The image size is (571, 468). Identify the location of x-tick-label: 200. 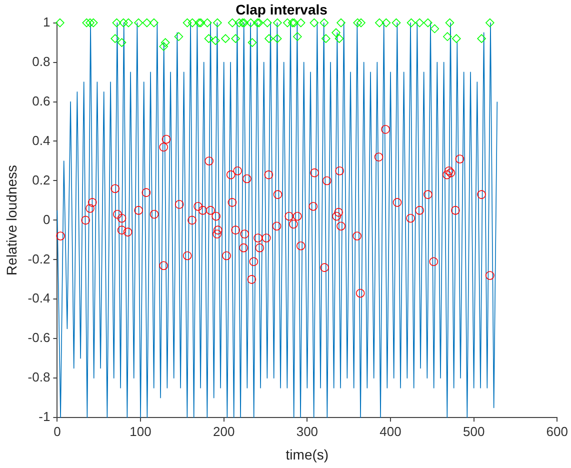
(224, 431).